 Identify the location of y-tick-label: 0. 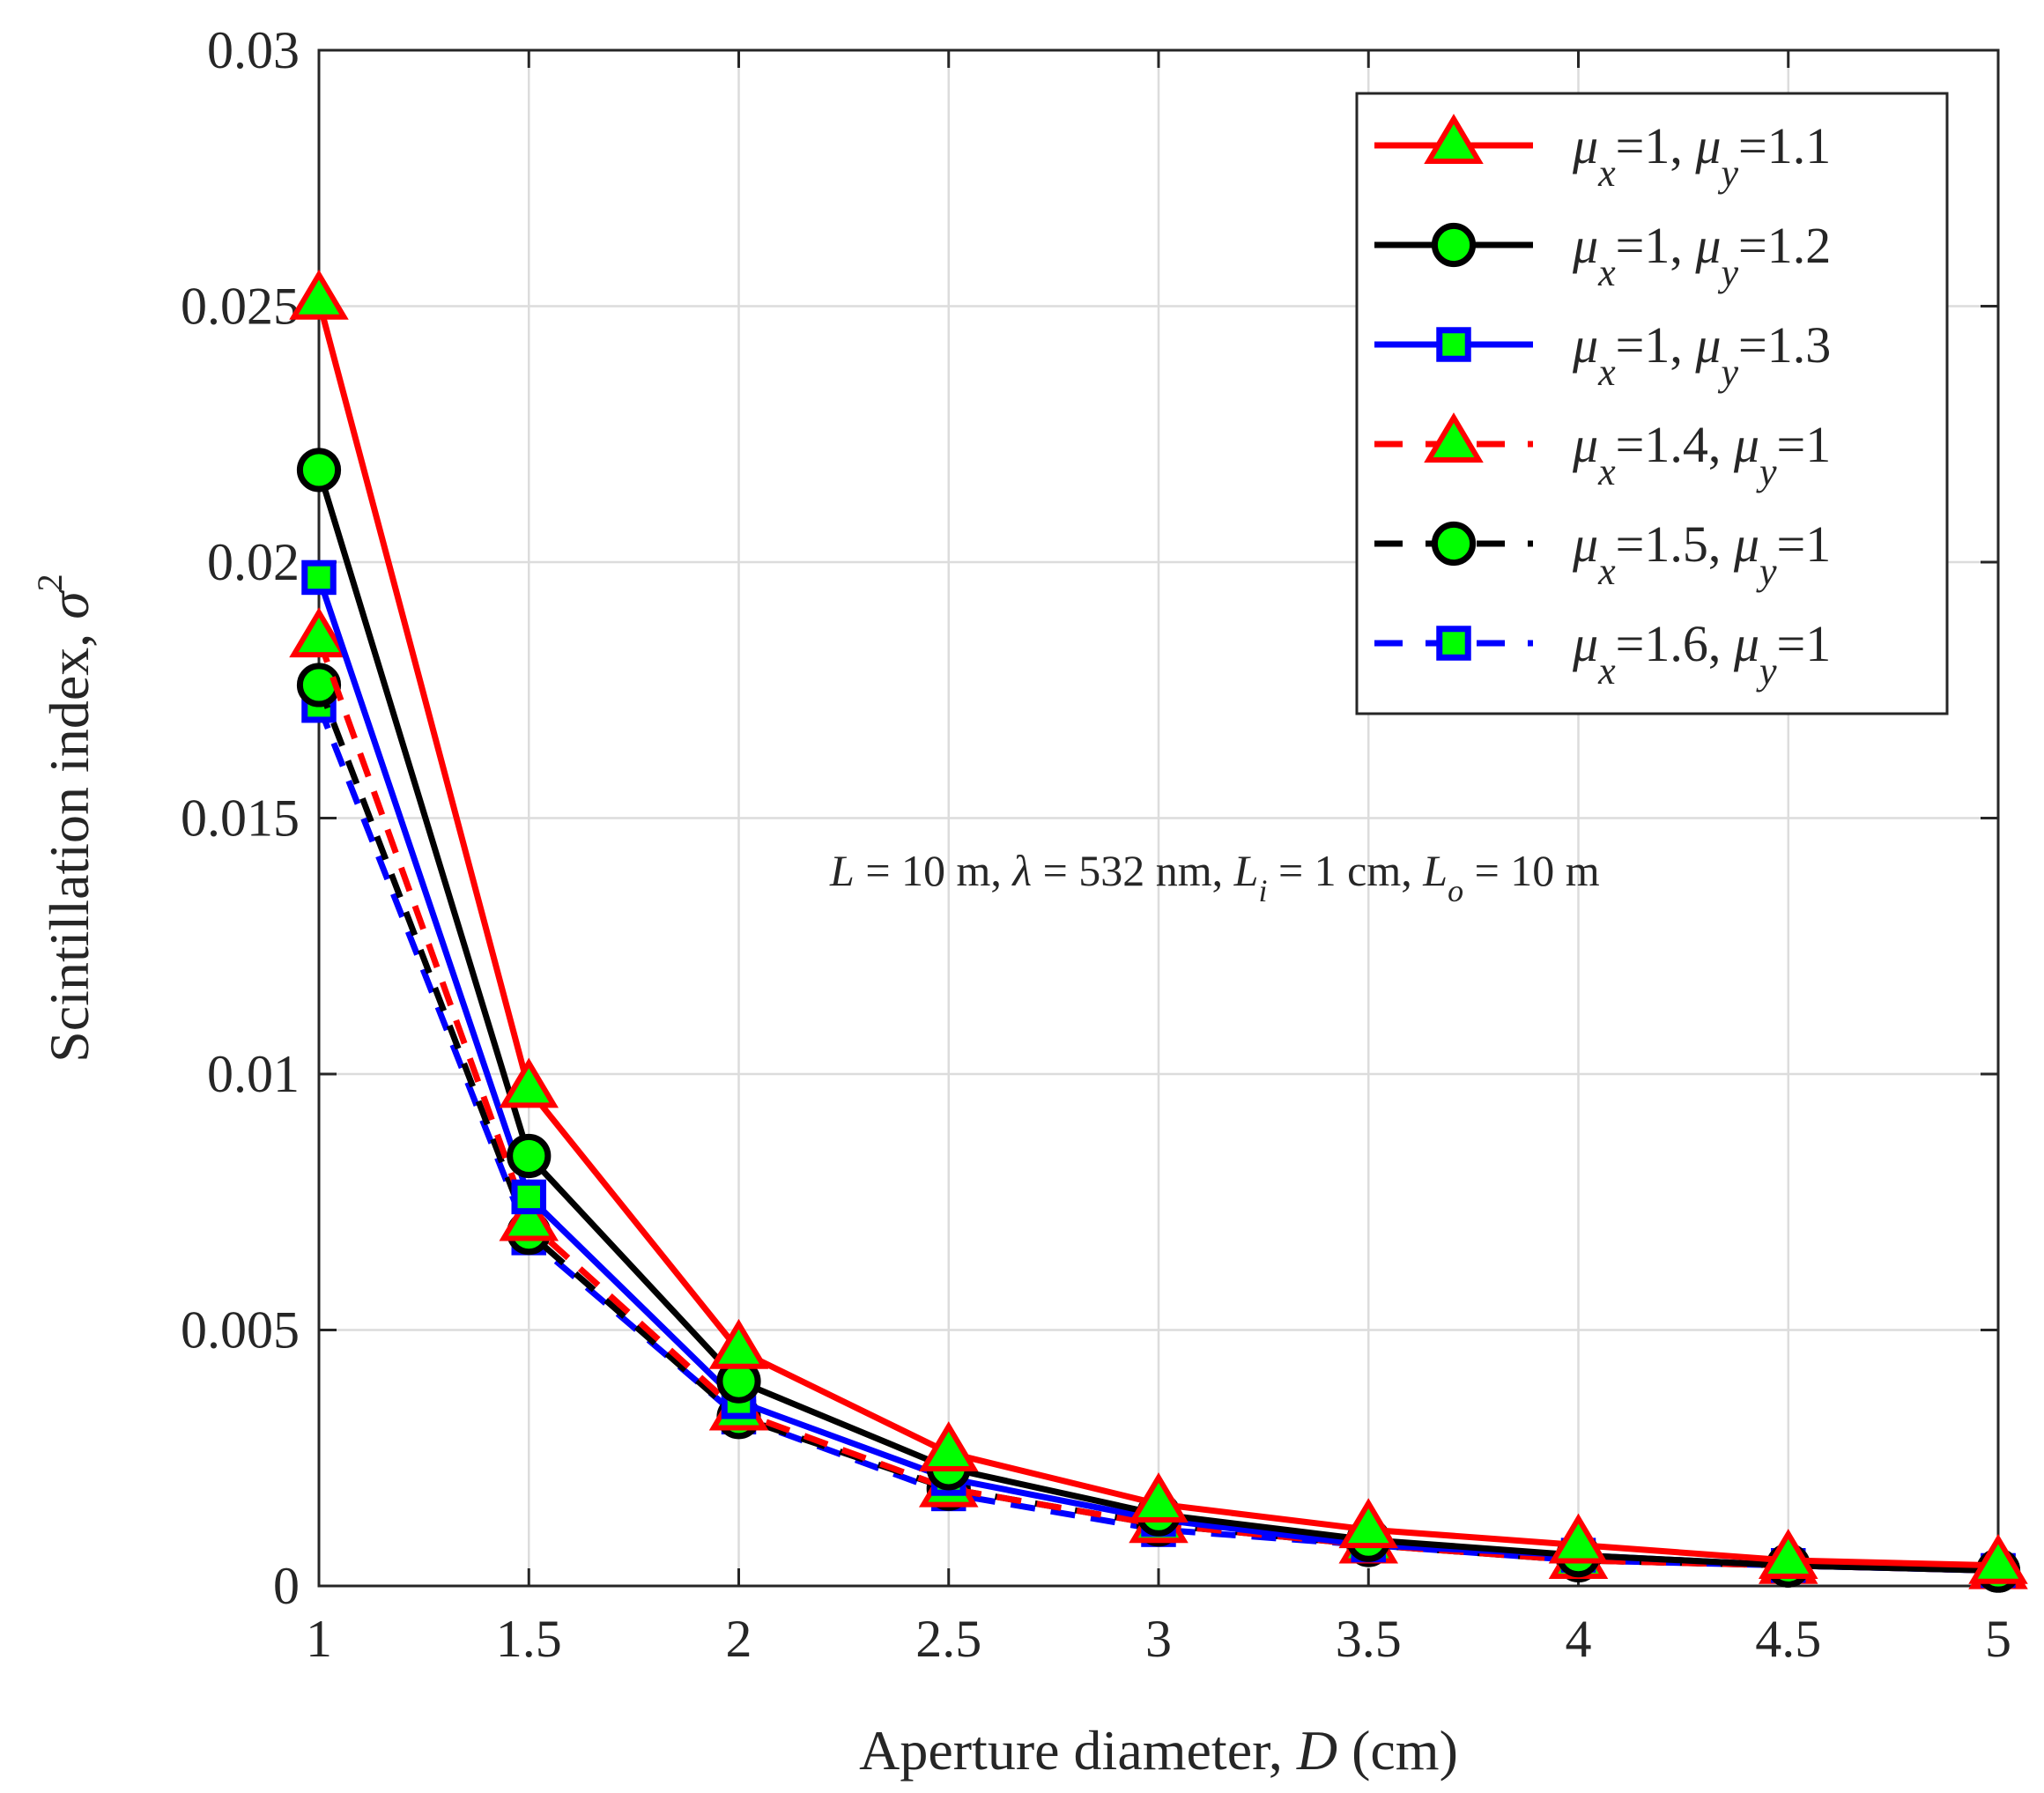
(286, 1586).